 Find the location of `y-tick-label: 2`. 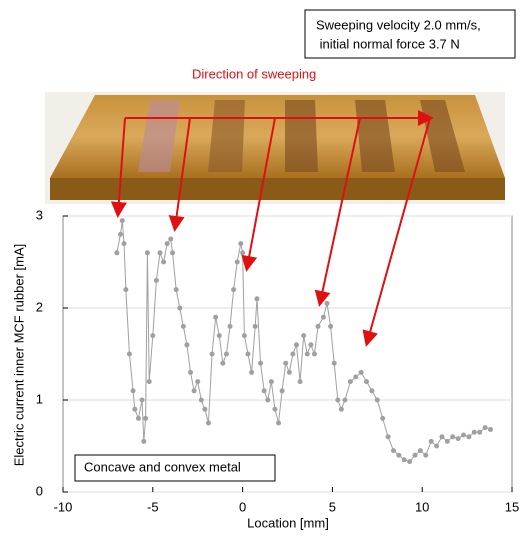

y-tick-label: 2 is located at coordinates (39, 306).